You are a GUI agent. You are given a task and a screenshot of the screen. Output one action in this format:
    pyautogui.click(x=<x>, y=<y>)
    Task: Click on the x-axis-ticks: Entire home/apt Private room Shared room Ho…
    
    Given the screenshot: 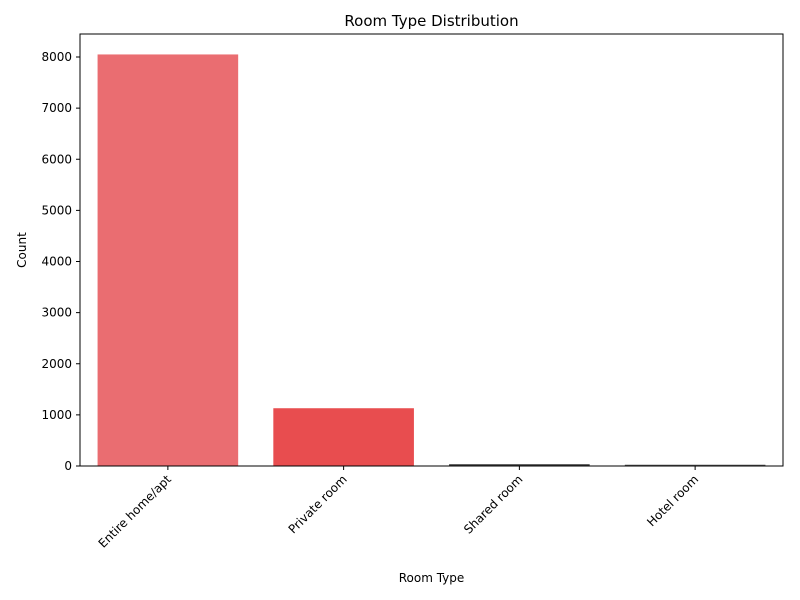 What is the action you would take?
    pyautogui.click(x=398, y=508)
    